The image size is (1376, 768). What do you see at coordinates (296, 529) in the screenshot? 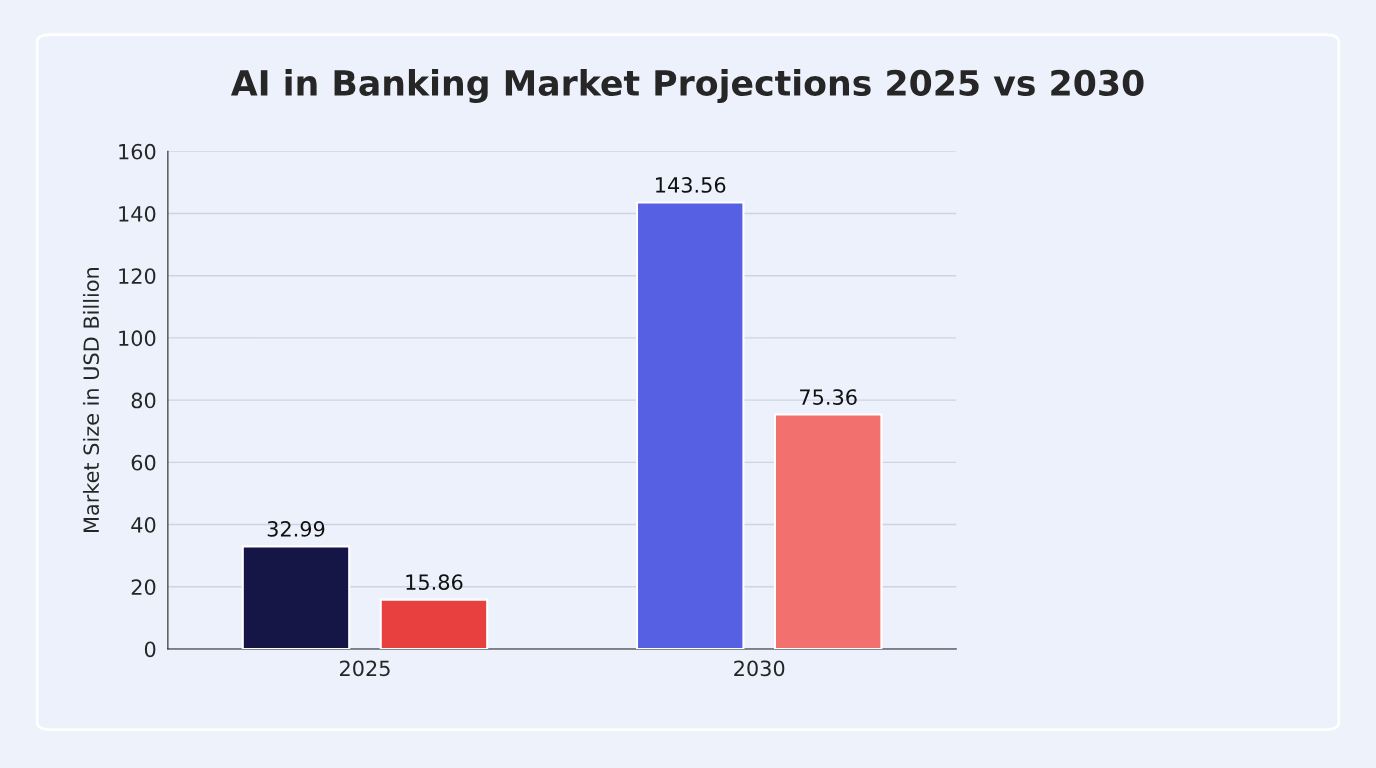
I see `data-label: 32.99` at bounding box center [296, 529].